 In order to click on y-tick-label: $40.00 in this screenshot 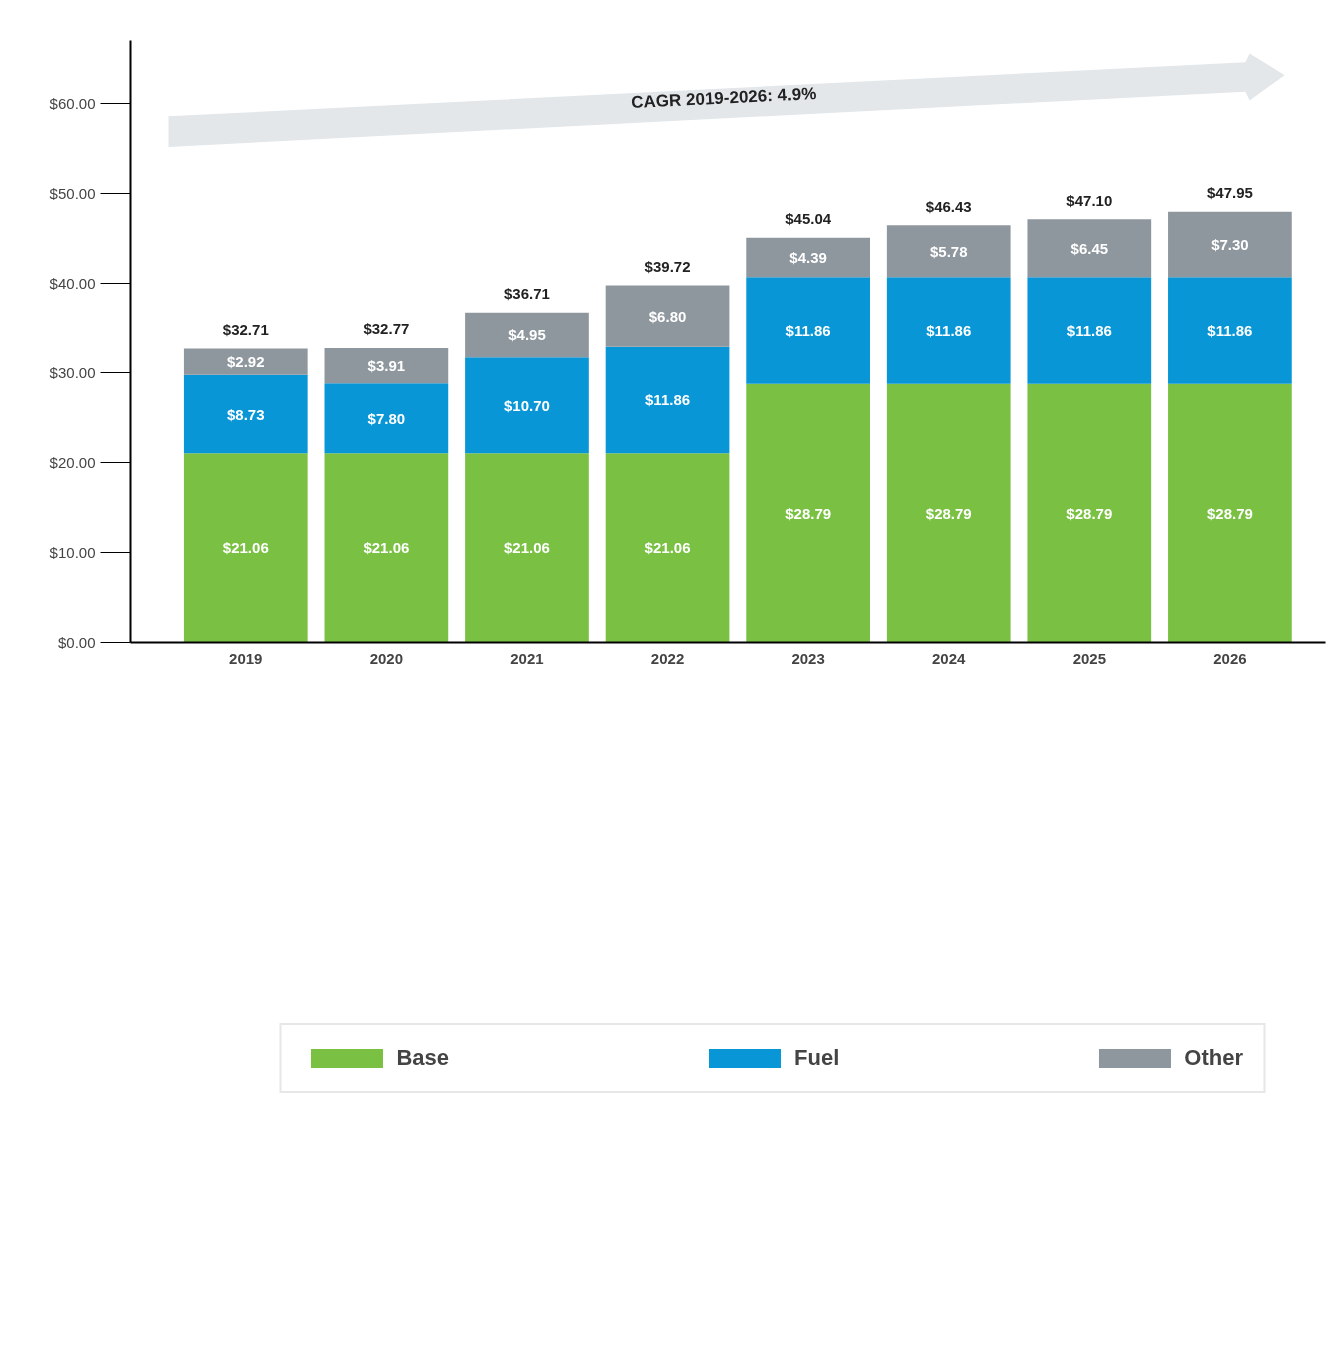, I will do `click(72, 283)`.